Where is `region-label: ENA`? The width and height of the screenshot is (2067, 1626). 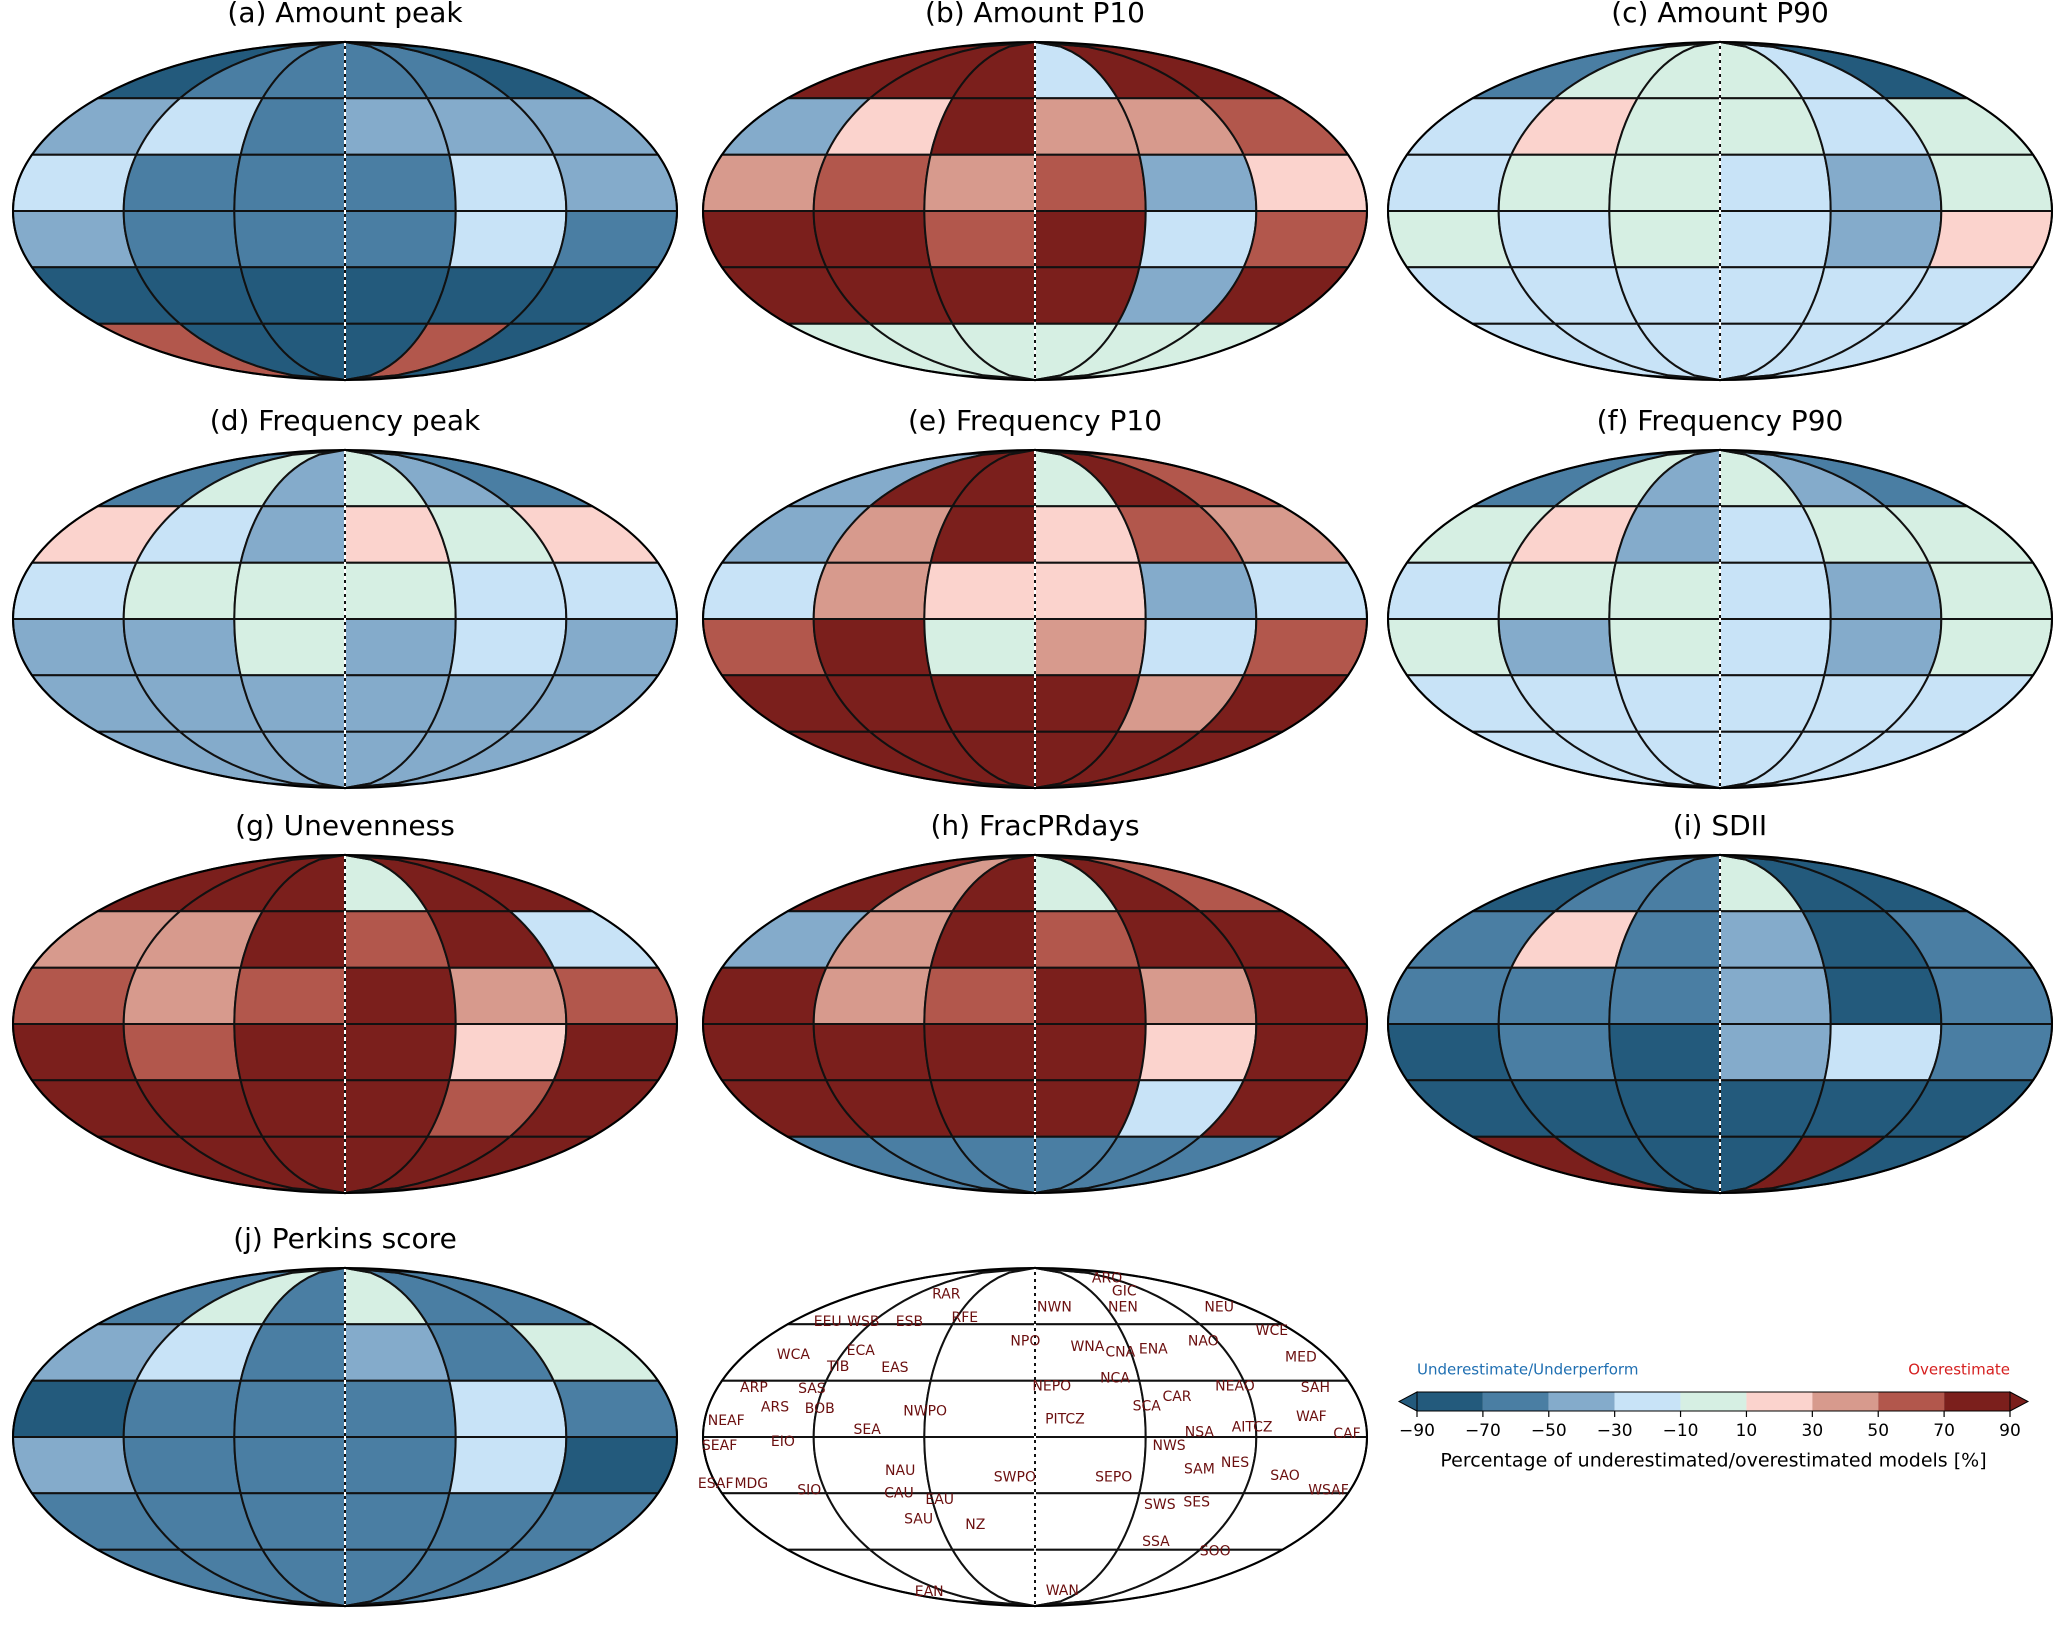
region-label: ENA is located at coordinates (1153, 1350).